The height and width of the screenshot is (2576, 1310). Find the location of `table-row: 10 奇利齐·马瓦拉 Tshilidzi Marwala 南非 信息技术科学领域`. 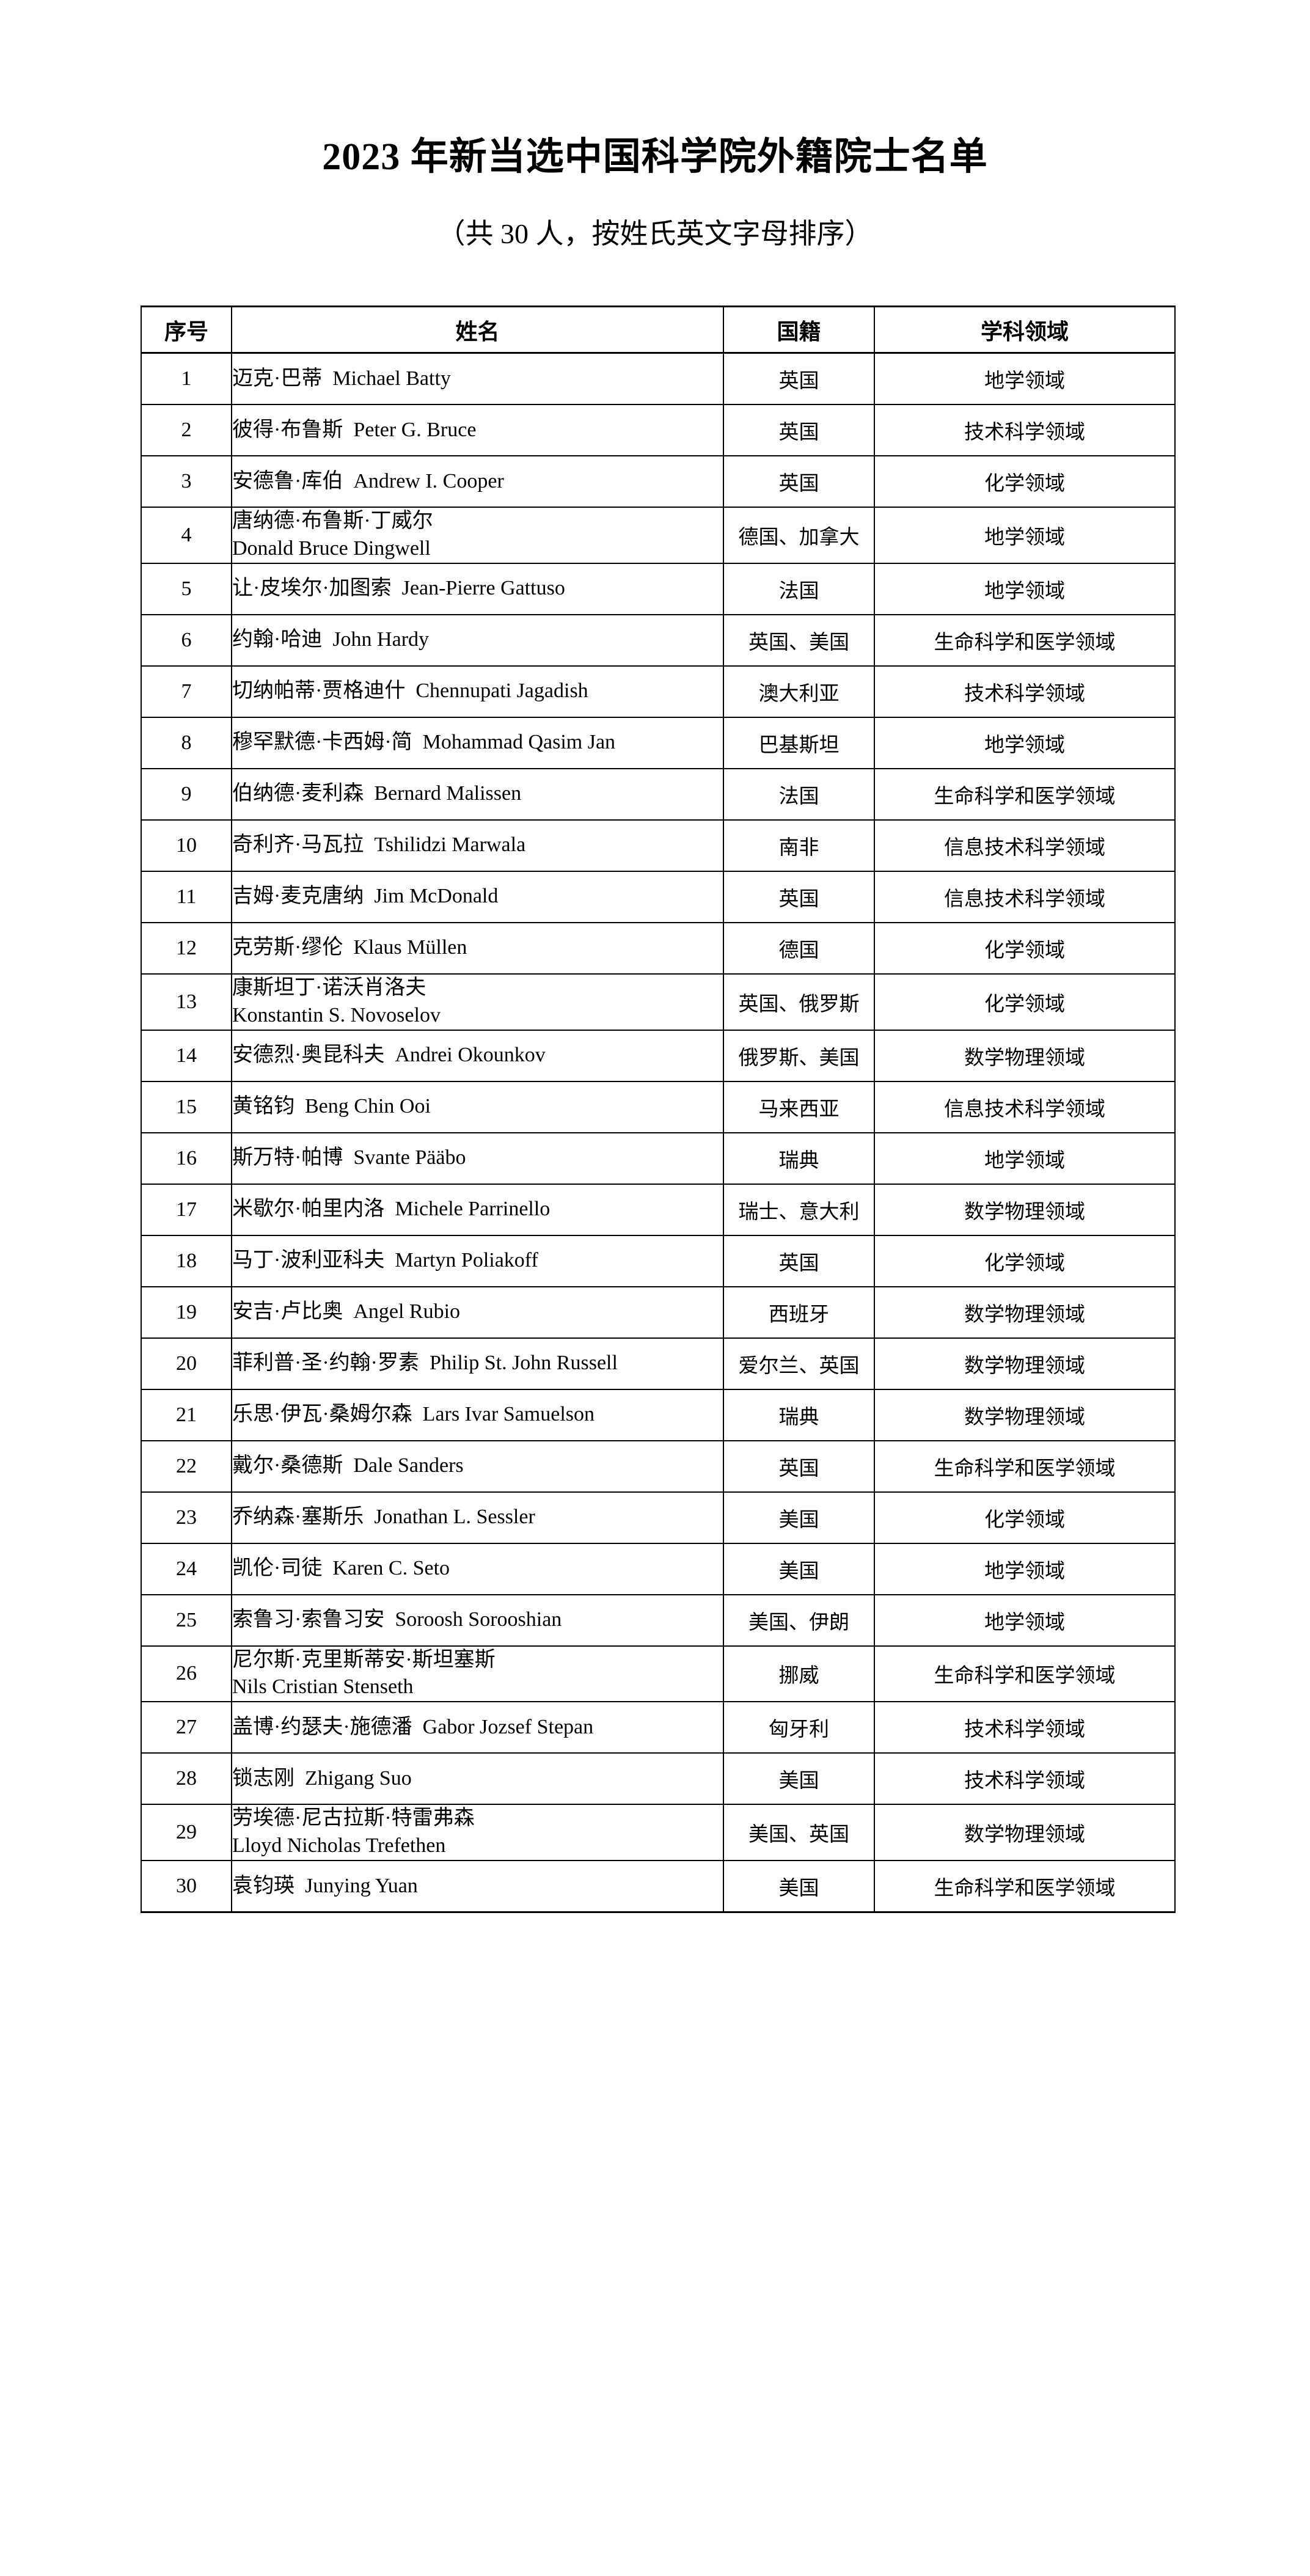

table-row: 10 奇利齐·马瓦拉 Tshilidzi Marwala 南非 信息技术科学领域 is located at coordinates (658, 845).